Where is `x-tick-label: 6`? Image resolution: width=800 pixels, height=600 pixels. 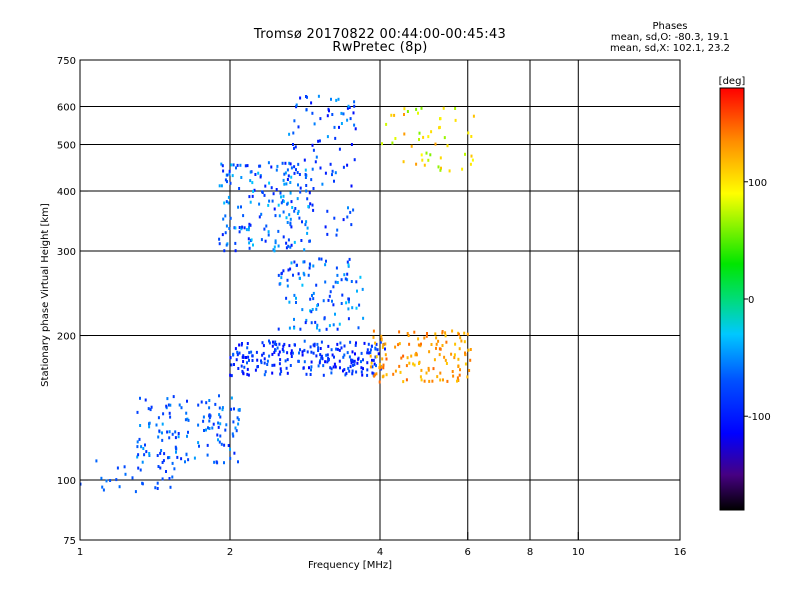
x-tick-label: 6 is located at coordinates (468, 552).